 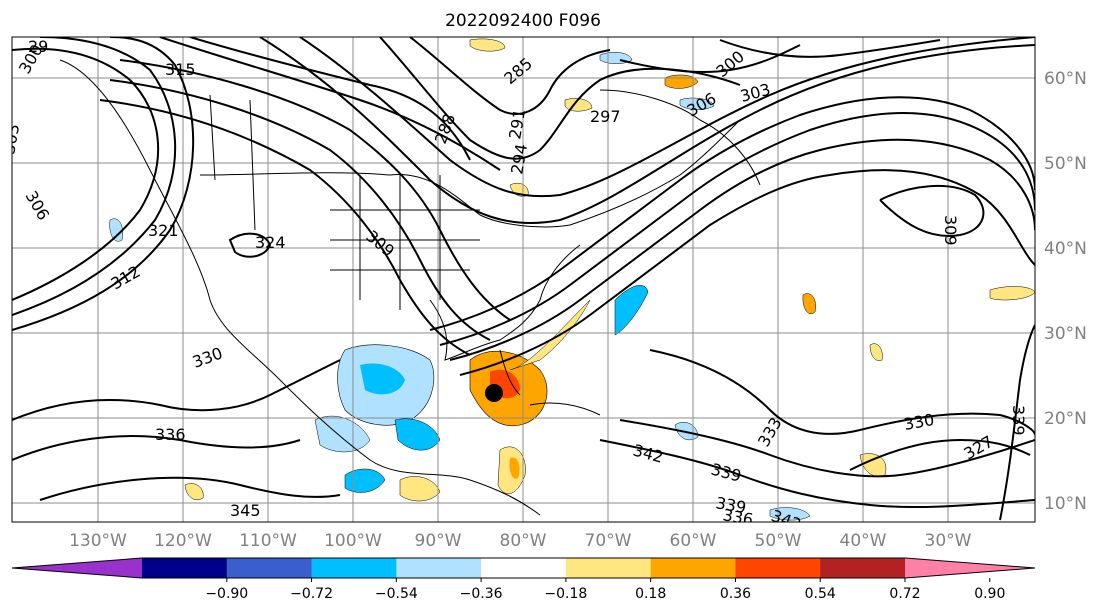 I want to click on contour-label: 303, so click(x=11, y=138).